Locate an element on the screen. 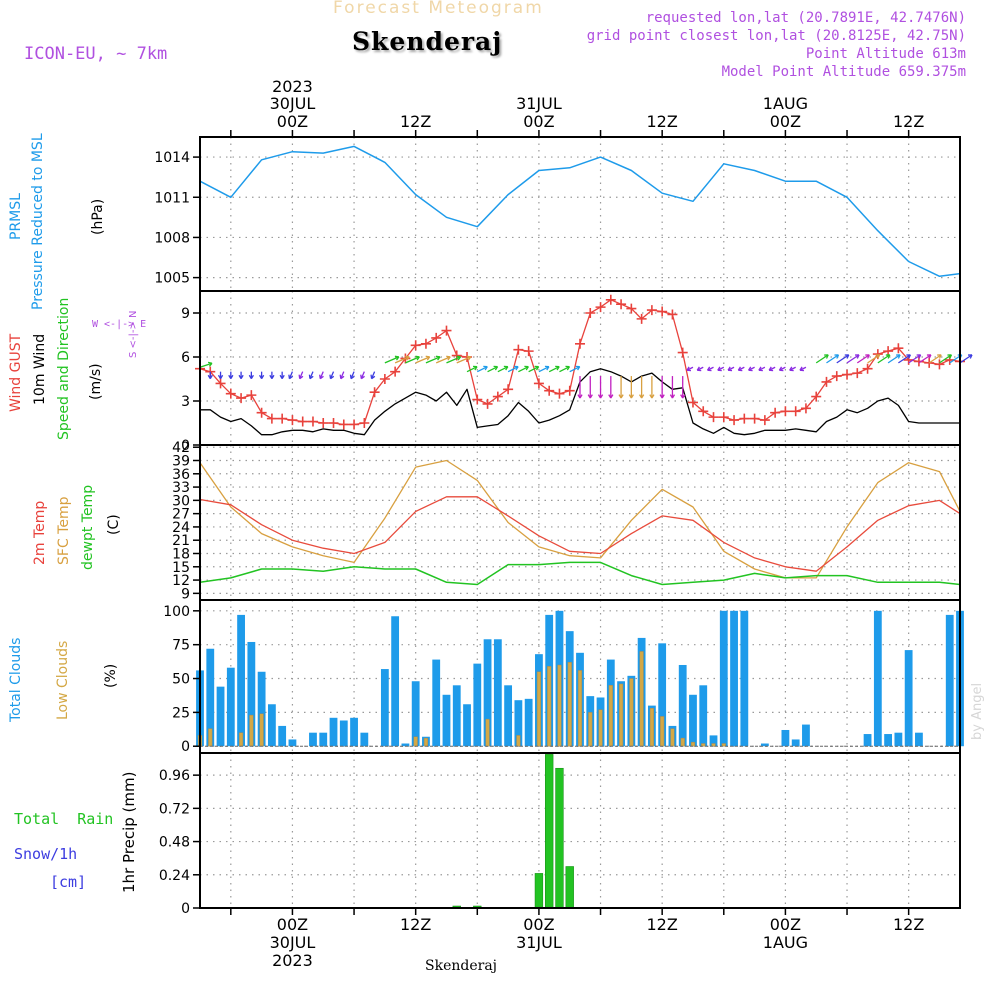  bottom-time-label: 30JUL is located at coordinates (293, 942).